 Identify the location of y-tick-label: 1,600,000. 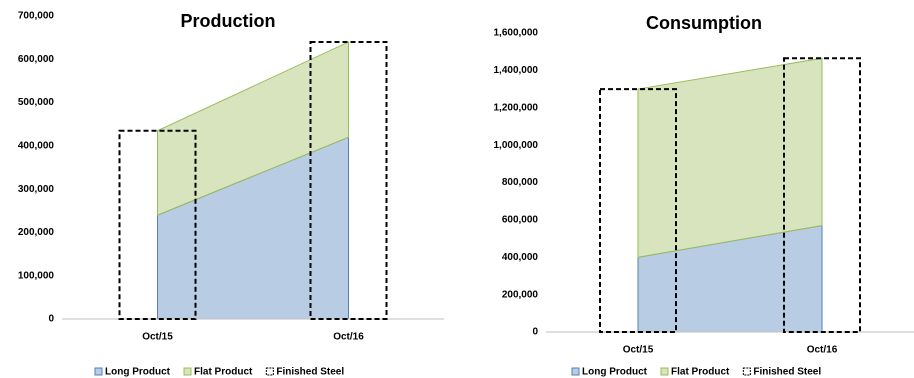
(516, 33).